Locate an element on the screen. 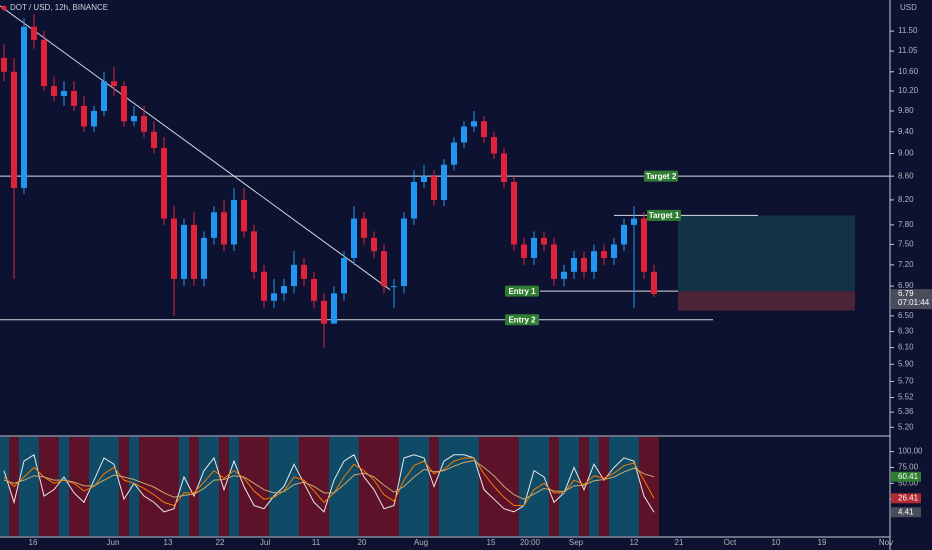 This screenshot has height=550, width=932. x-tick-label: 22 is located at coordinates (220, 542).